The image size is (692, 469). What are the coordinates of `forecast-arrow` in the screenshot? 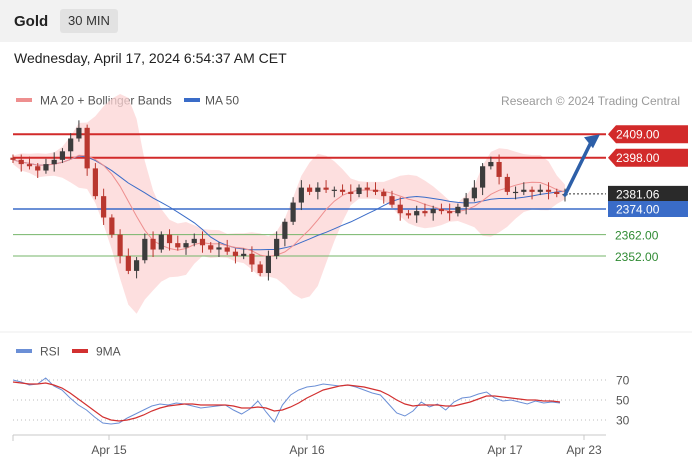 It's located at (578, 167).